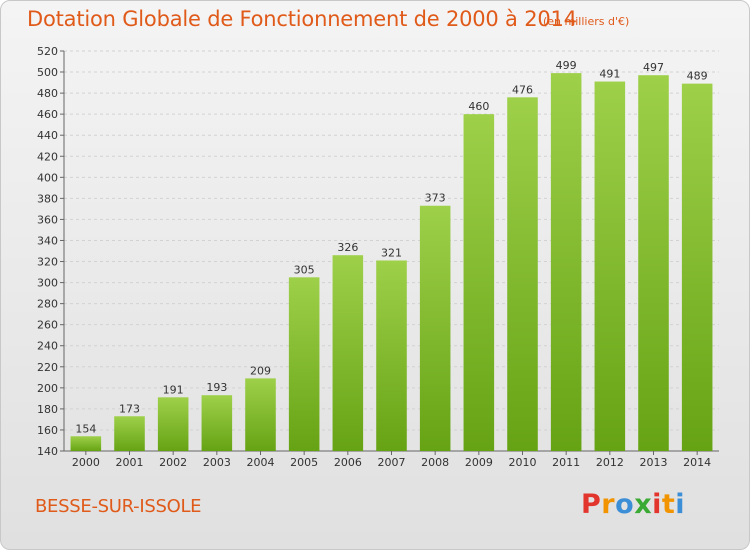  What do you see at coordinates (347, 247) in the screenshot?
I see `data-label-2006: 326` at bounding box center [347, 247].